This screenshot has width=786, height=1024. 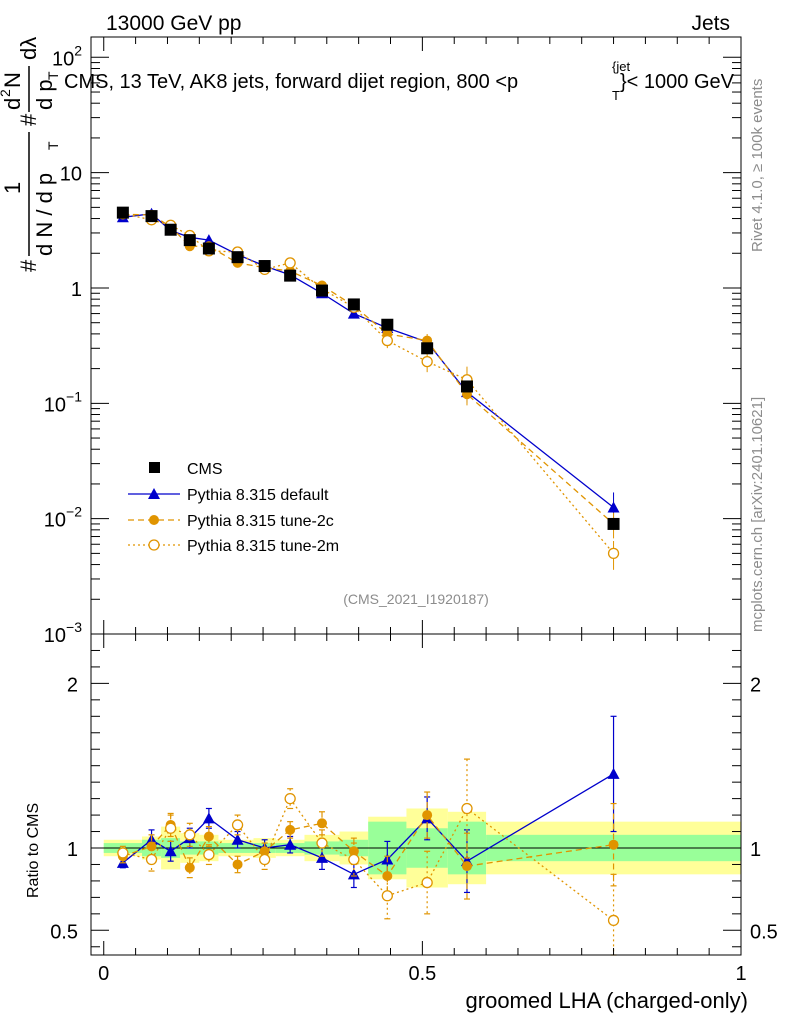 I want to click on ratio-y-axis-label: Ratio to CMS, so click(x=33, y=850).